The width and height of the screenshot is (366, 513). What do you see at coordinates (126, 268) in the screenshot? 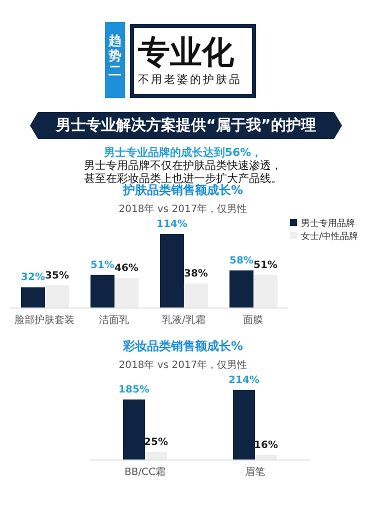
I see `data-label: 46%` at bounding box center [126, 268].